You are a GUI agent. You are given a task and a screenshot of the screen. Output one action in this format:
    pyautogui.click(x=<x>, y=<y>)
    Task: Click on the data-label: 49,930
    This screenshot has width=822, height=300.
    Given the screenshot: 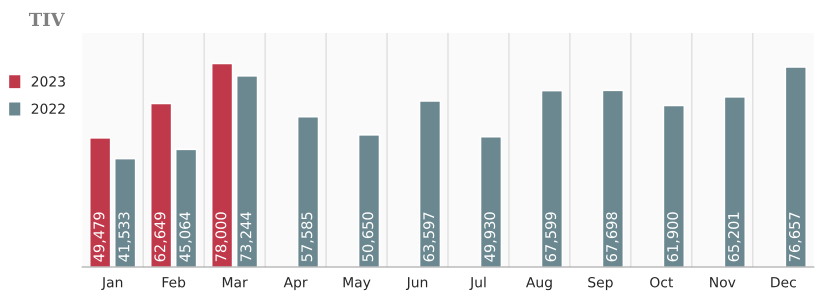 What is the action you would take?
    pyautogui.click(x=490, y=237)
    